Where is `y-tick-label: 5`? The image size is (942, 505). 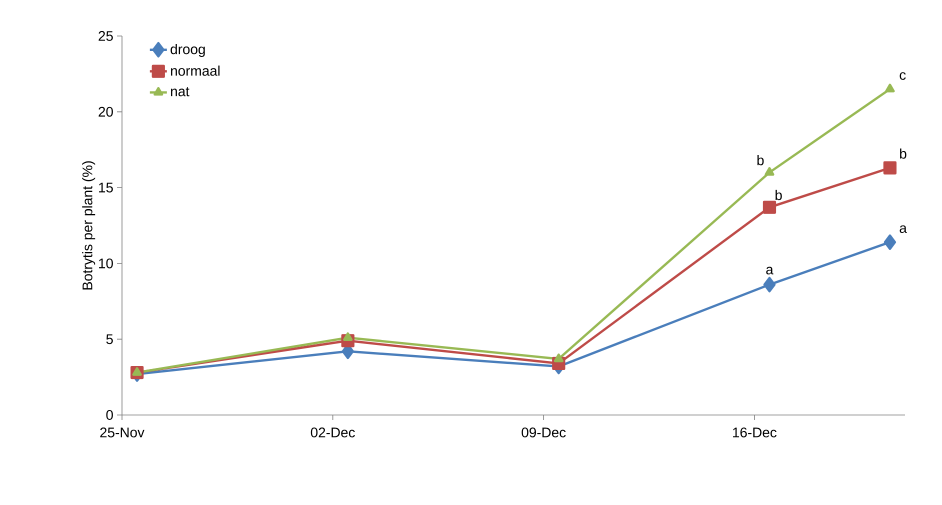 y-tick-label: 5 is located at coordinates (109, 339).